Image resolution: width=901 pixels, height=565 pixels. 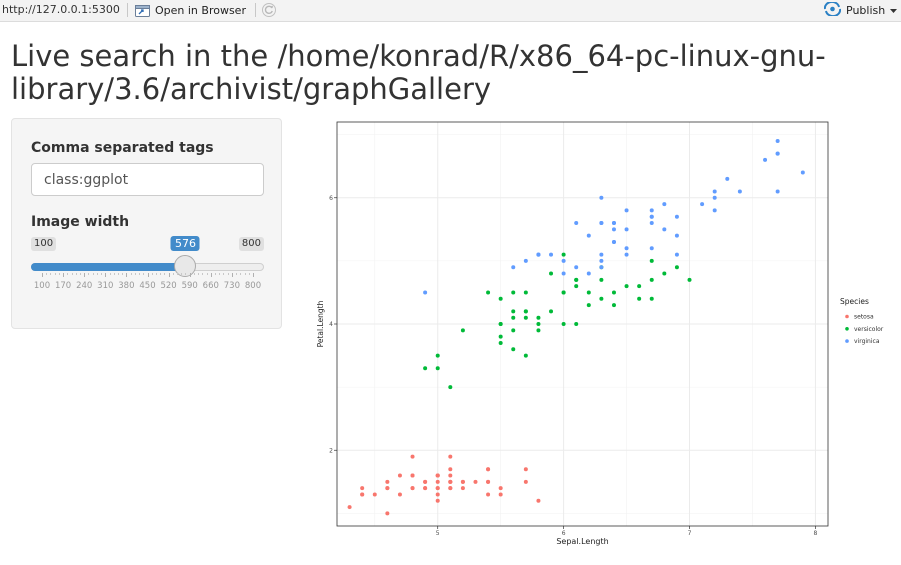 What do you see at coordinates (253, 286) in the screenshot?
I see `slider-tick-label: 800` at bounding box center [253, 286].